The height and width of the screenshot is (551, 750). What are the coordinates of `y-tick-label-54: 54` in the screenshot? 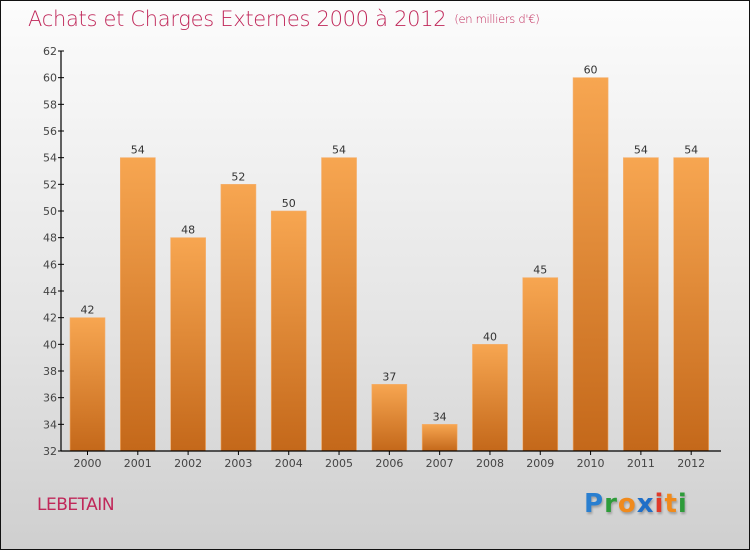 It's located at (50, 158).